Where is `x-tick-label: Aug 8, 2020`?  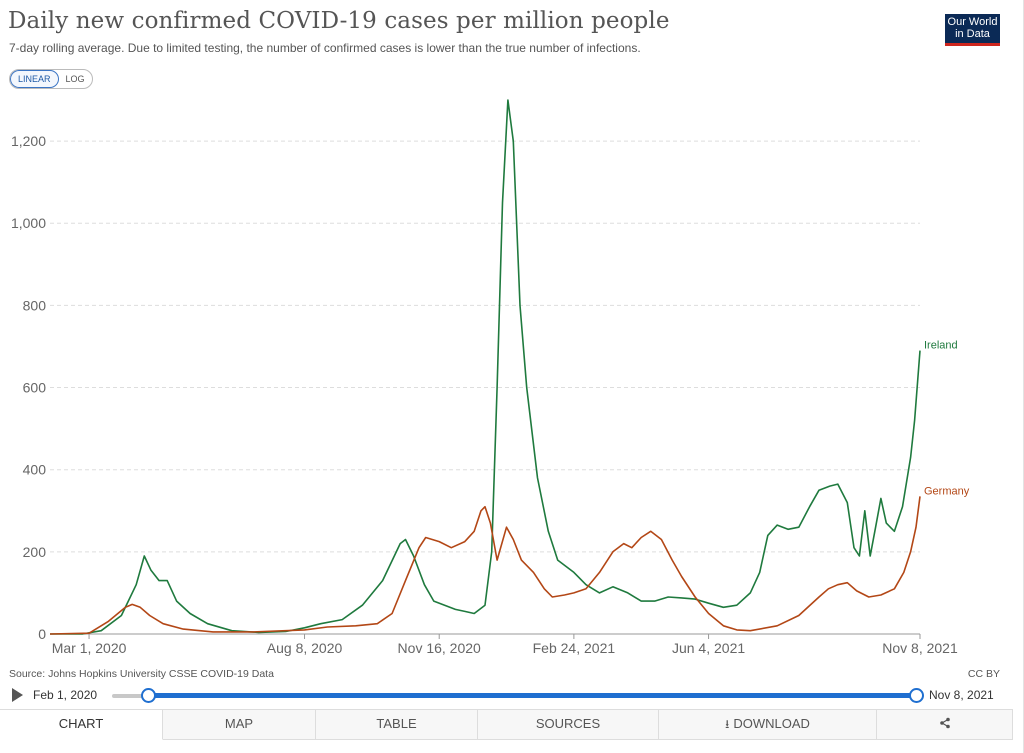
x-tick-label: Aug 8, 2020 is located at coordinates (305, 648).